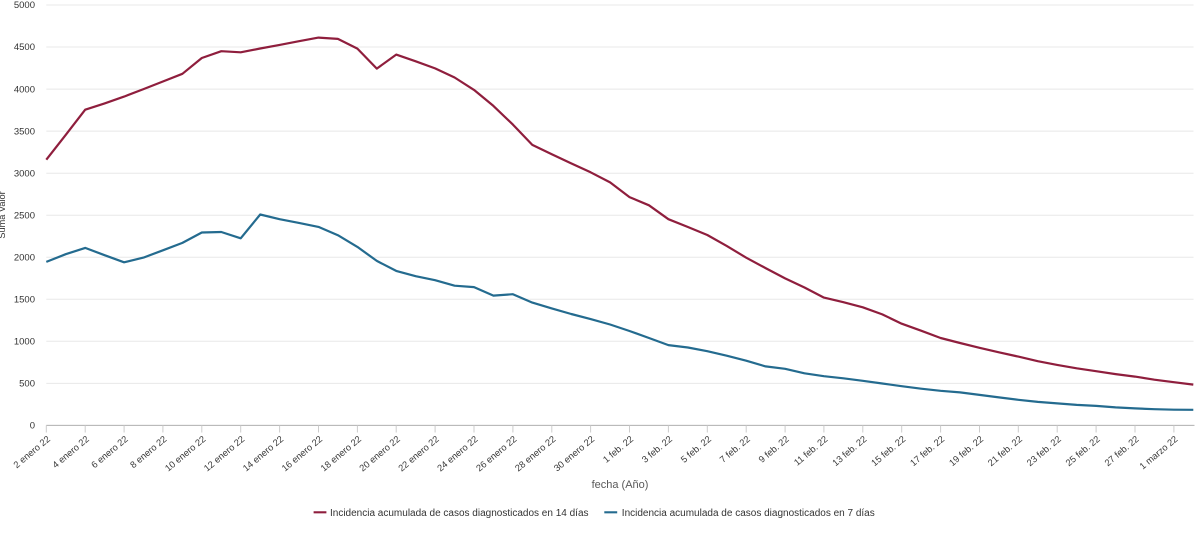  Describe the element at coordinates (24, 173) in the screenshot. I see `svg-text: 3000` at that location.